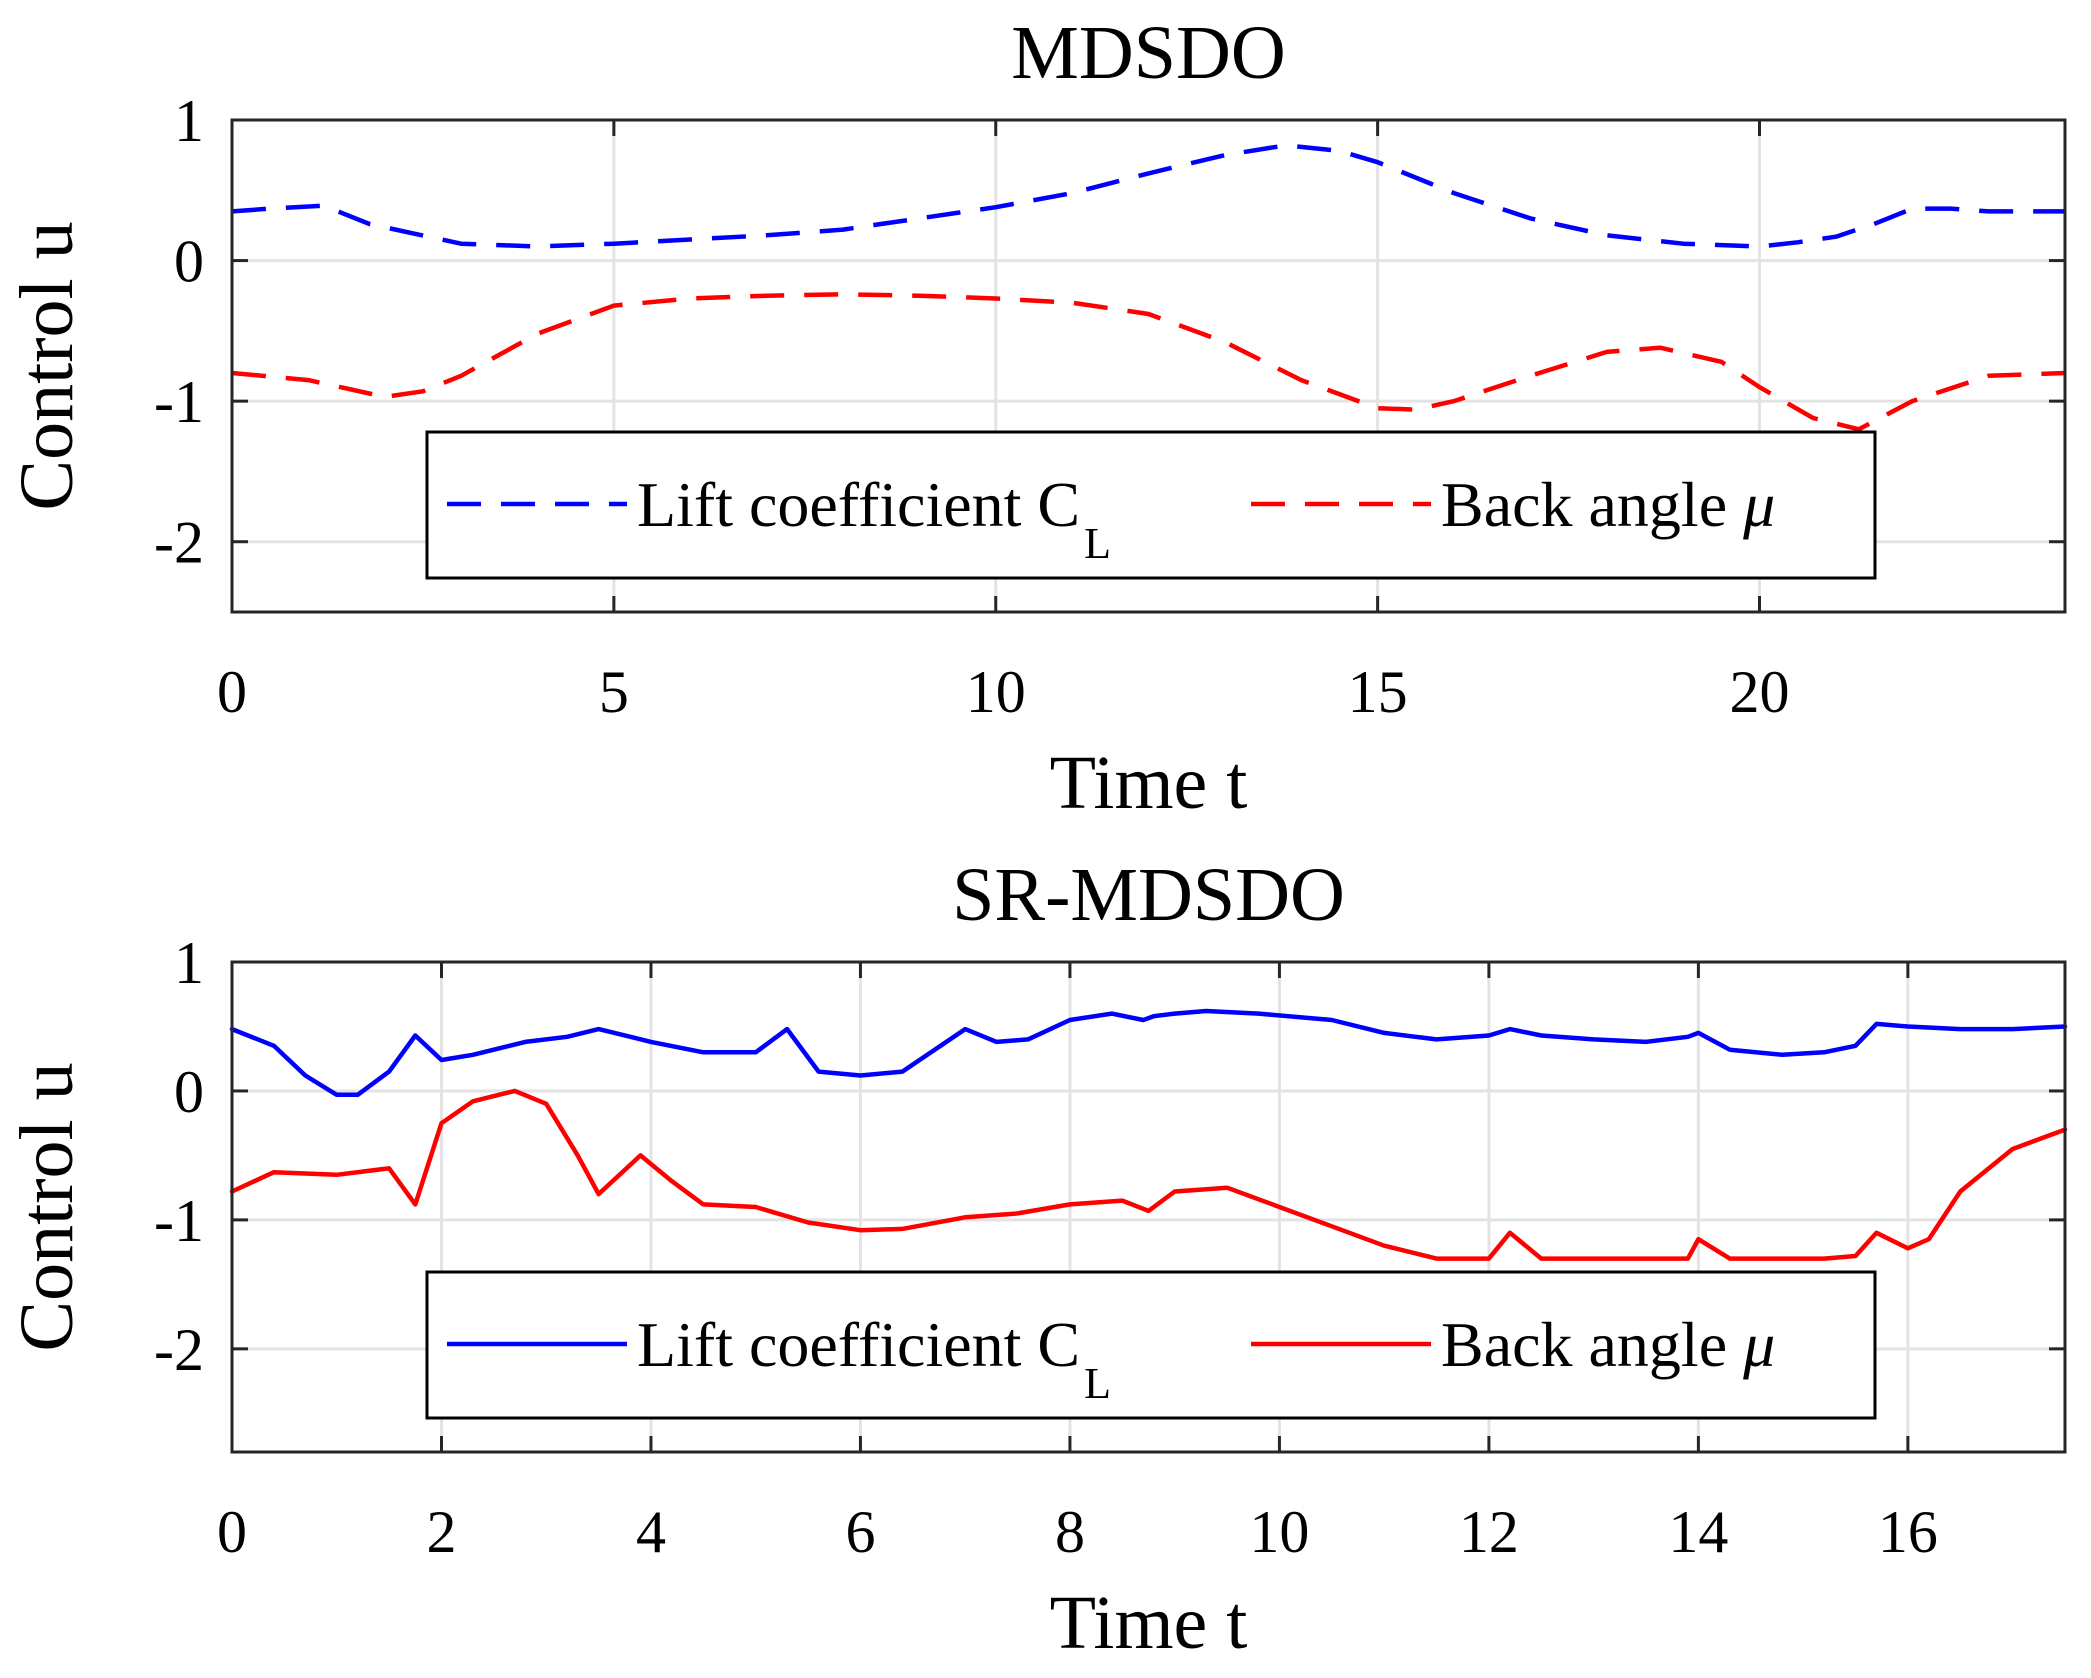  Describe the element at coordinates (1489, 1532) in the screenshot. I see `x-tick-label: 12` at that location.